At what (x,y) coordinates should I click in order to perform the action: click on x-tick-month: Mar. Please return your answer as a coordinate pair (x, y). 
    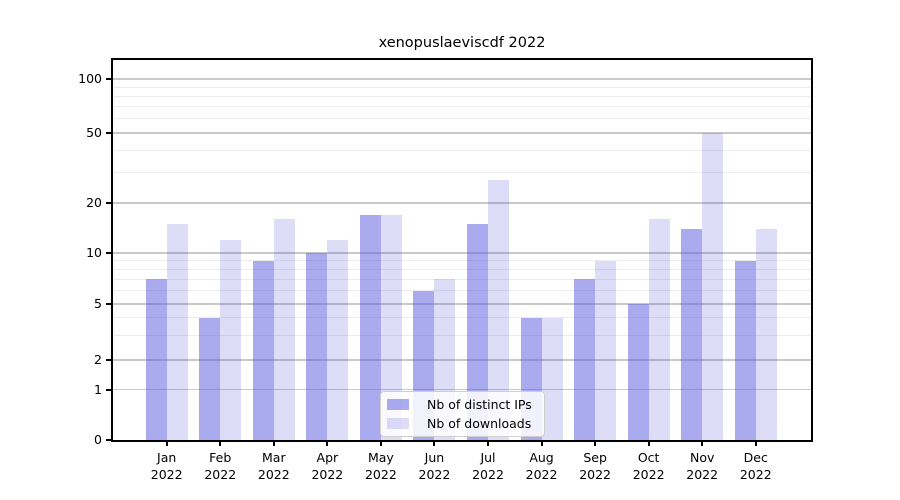
    Looking at the image, I should click on (274, 457).